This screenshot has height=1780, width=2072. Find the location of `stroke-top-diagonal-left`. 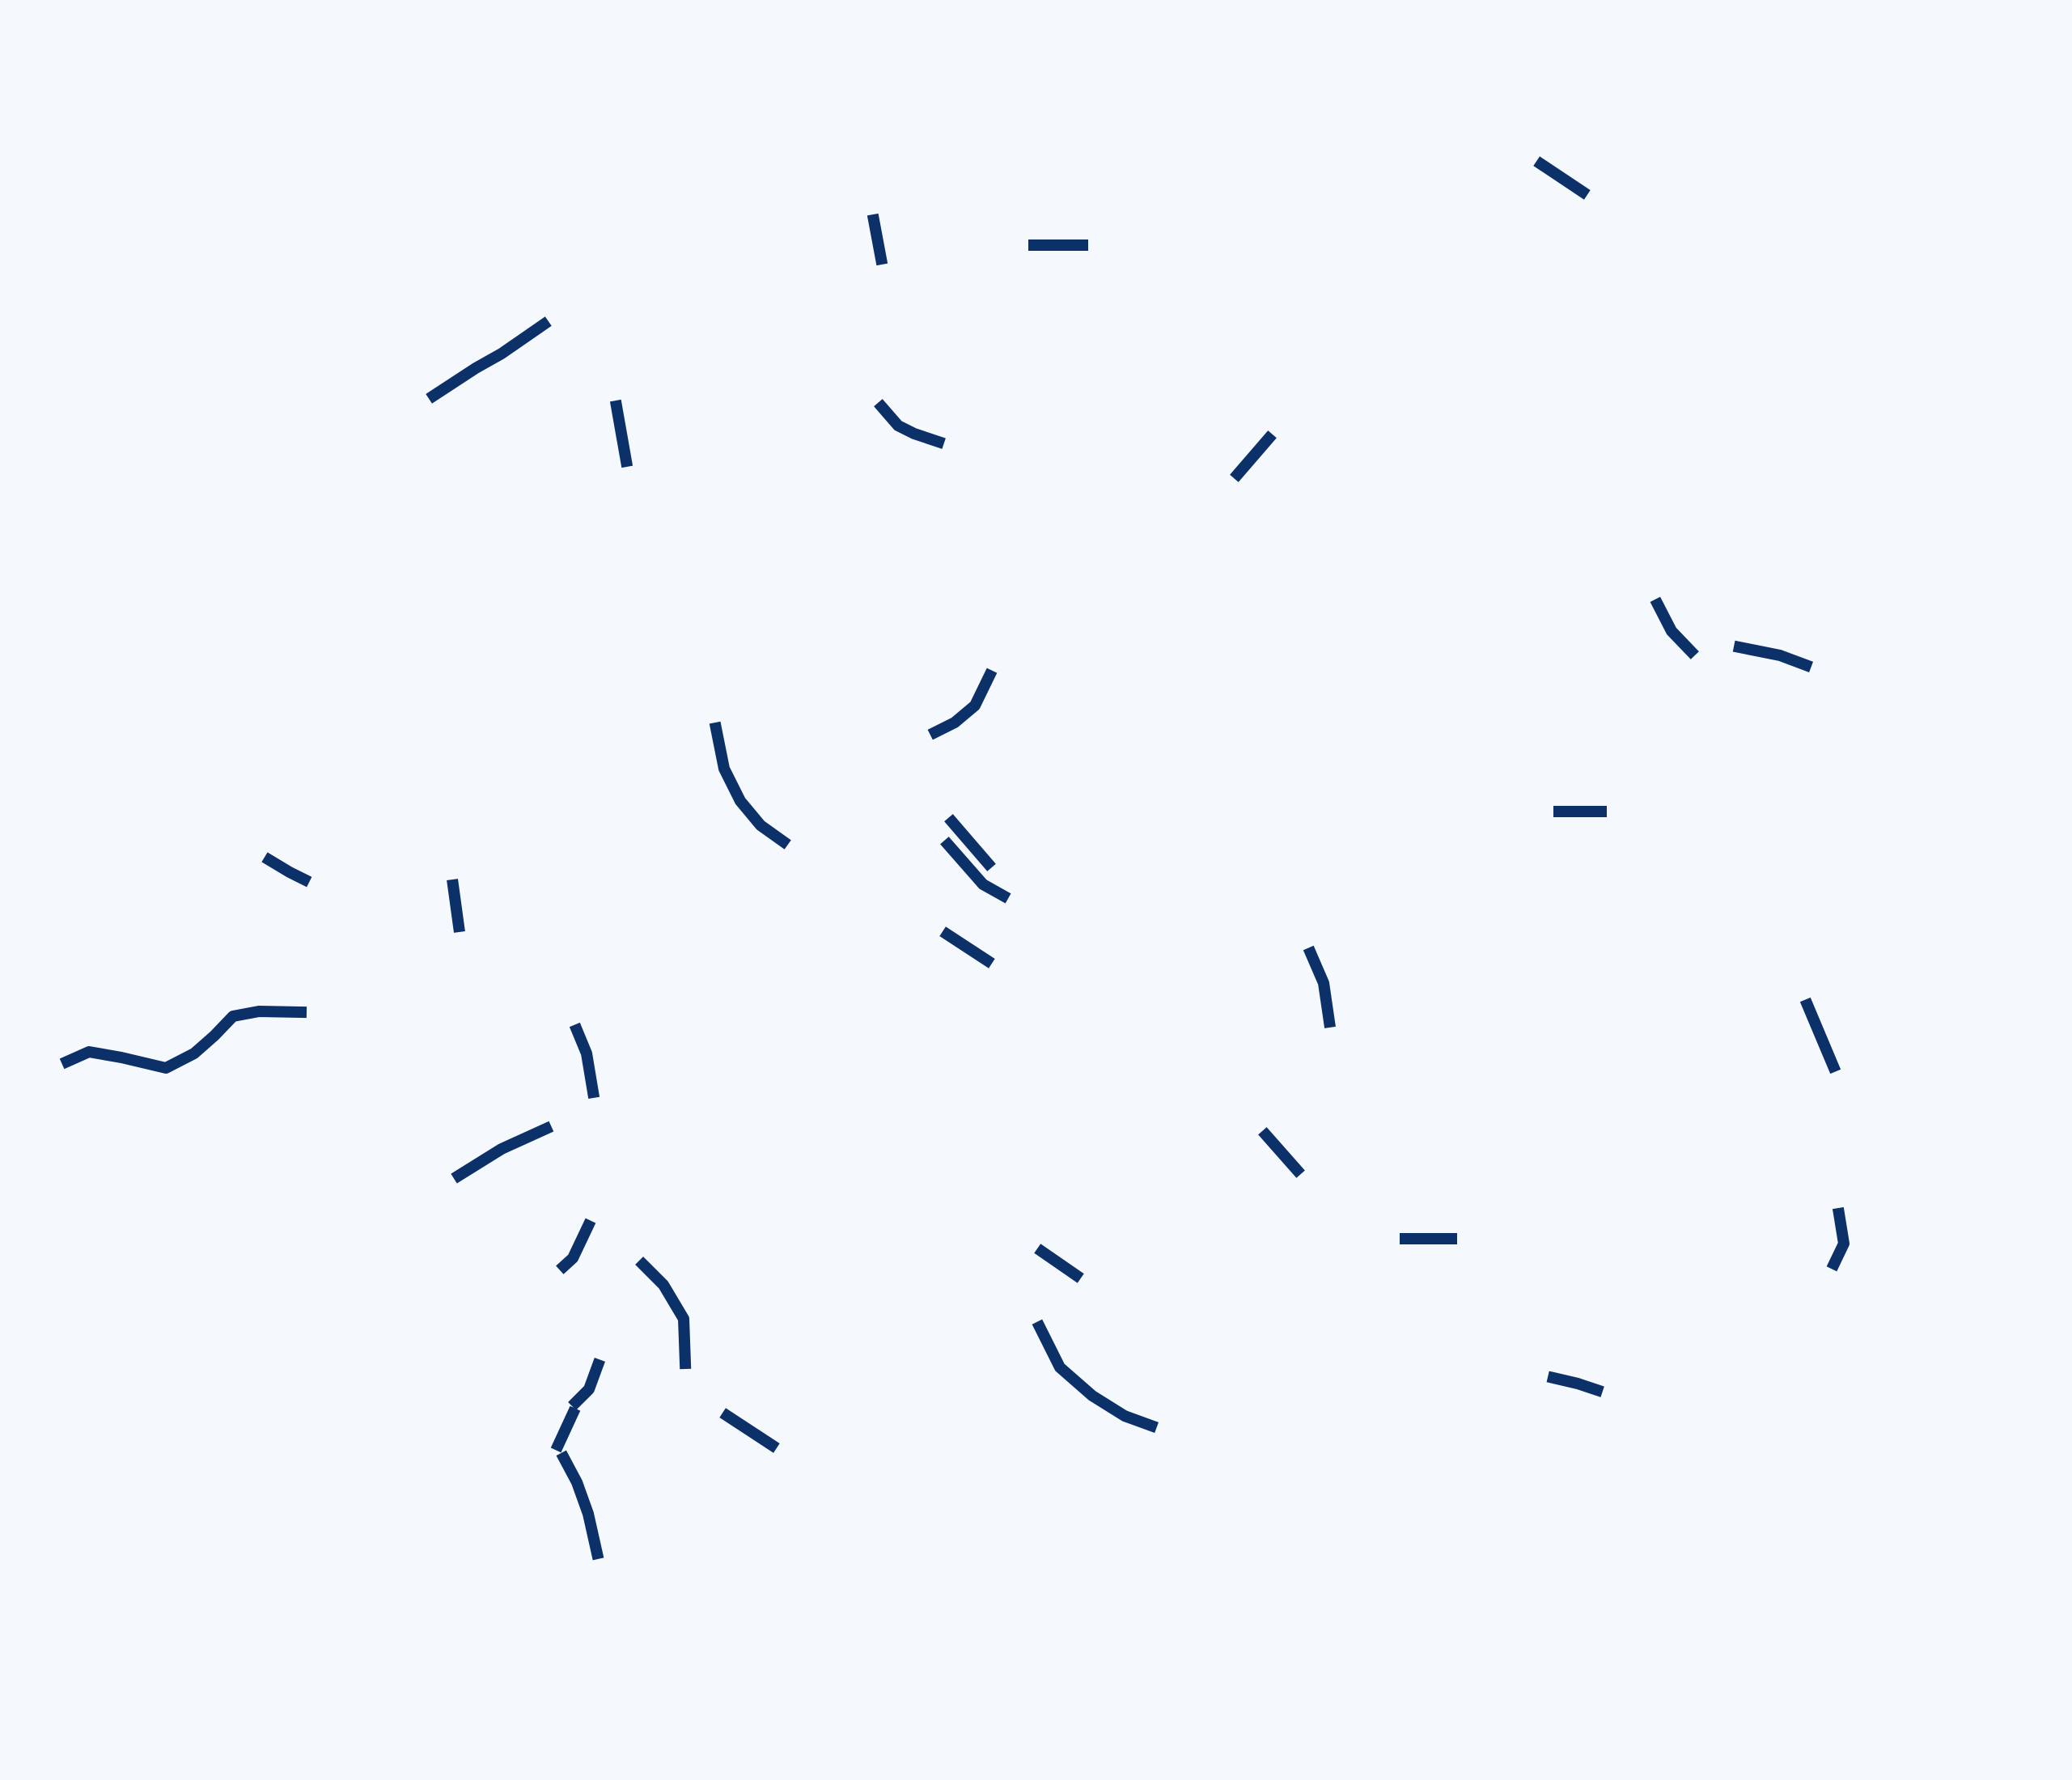

stroke-top-diagonal-left is located at coordinates (489, 360).